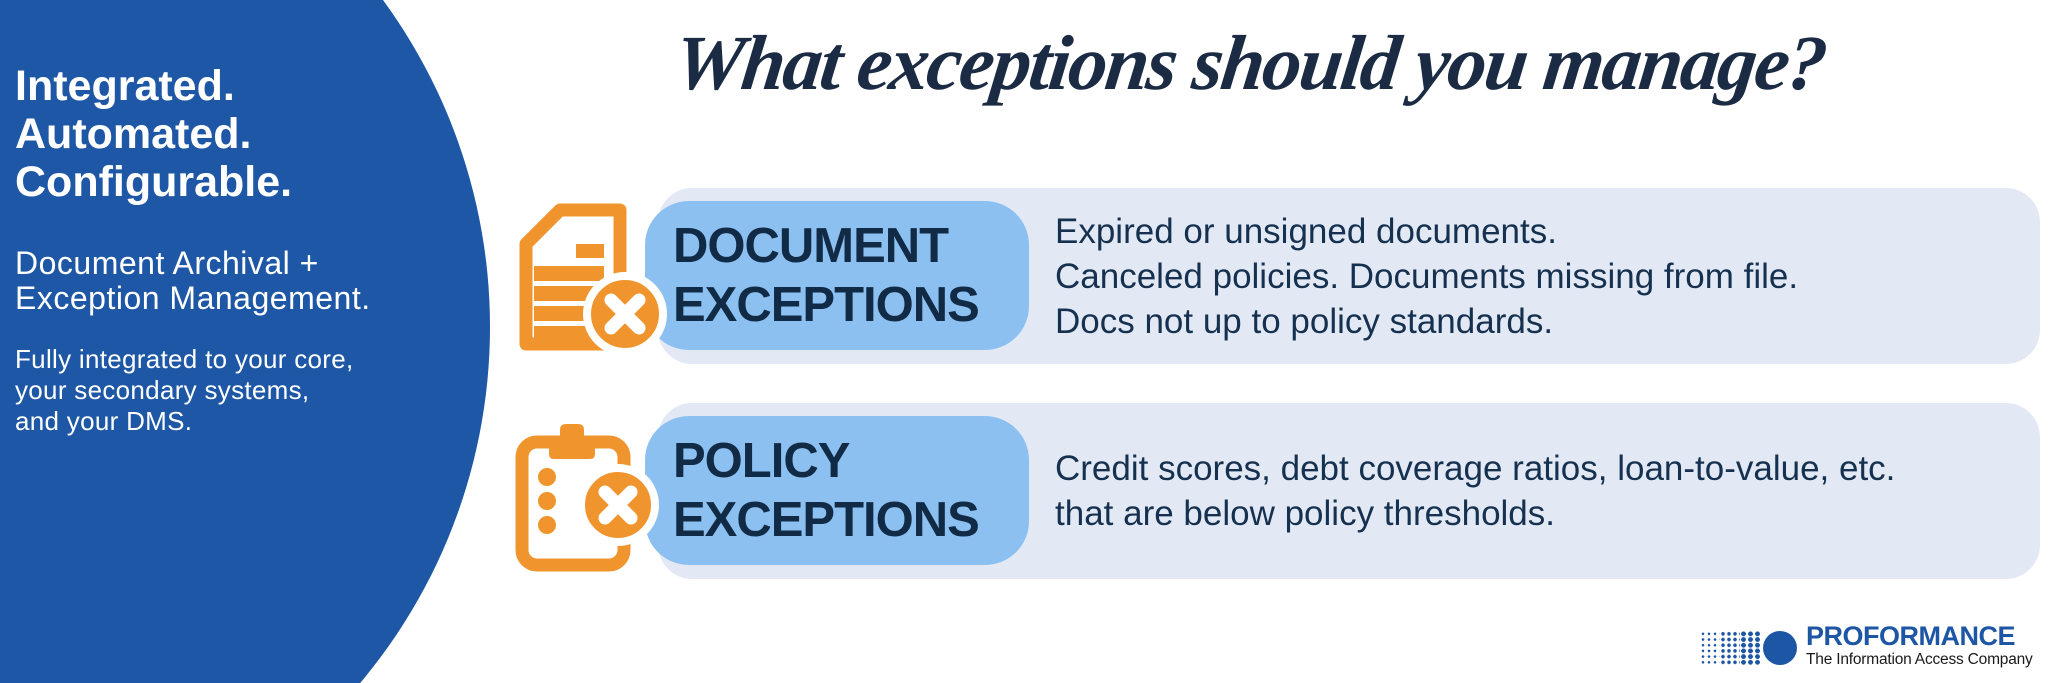  Describe the element at coordinates (592, 280) in the screenshot. I see `document-x-icon` at that location.